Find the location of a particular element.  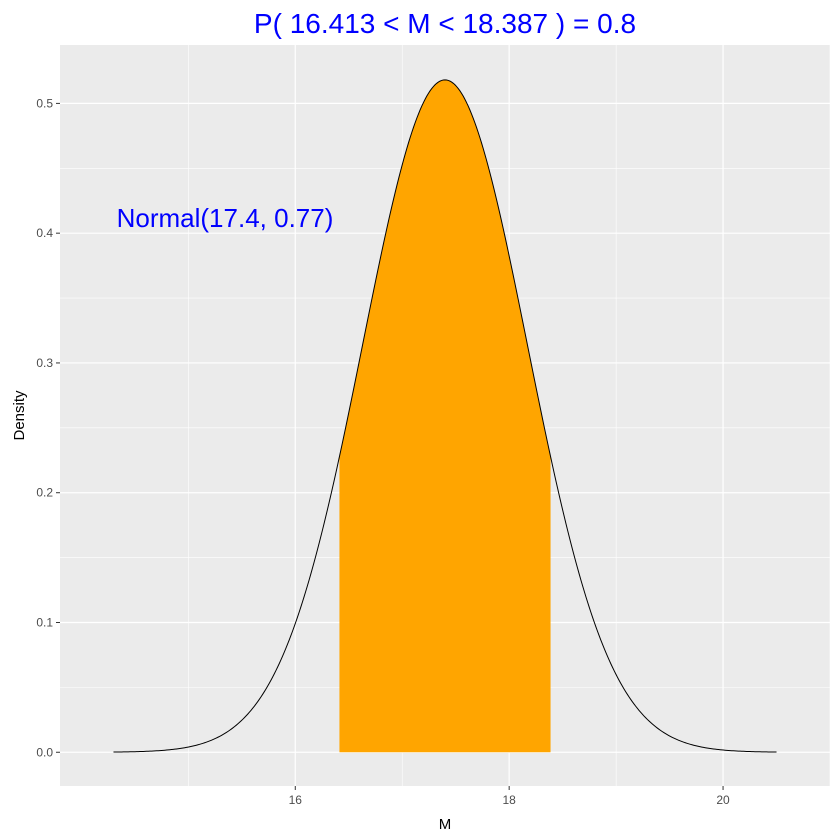

y-tick-label: 0.5 is located at coordinates (44, 103).